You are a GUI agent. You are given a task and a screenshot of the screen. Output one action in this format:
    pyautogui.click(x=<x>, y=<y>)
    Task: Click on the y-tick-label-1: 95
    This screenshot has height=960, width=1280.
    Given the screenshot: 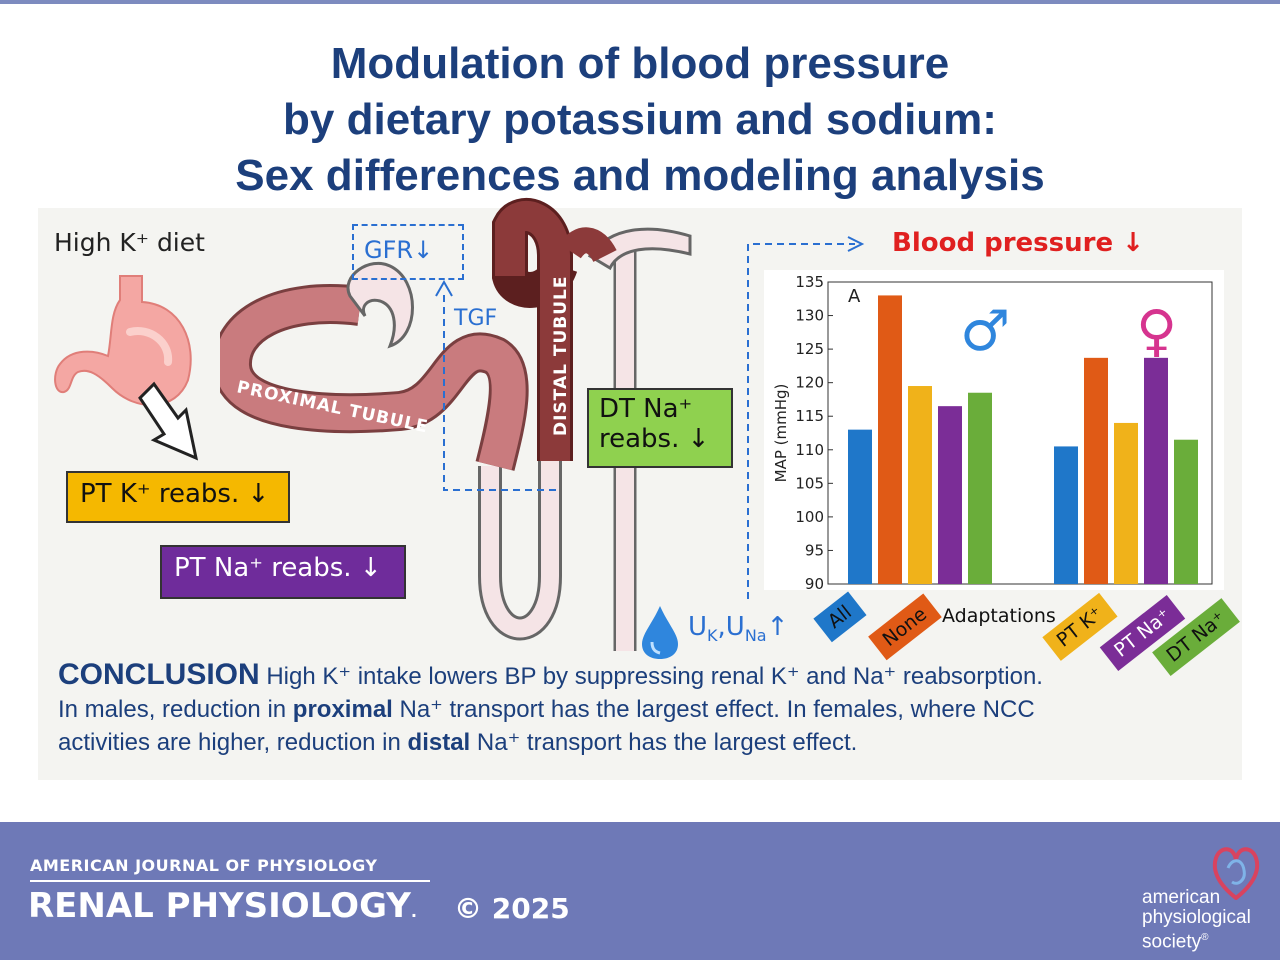 What is the action you would take?
    pyautogui.click(x=814, y=550)
    